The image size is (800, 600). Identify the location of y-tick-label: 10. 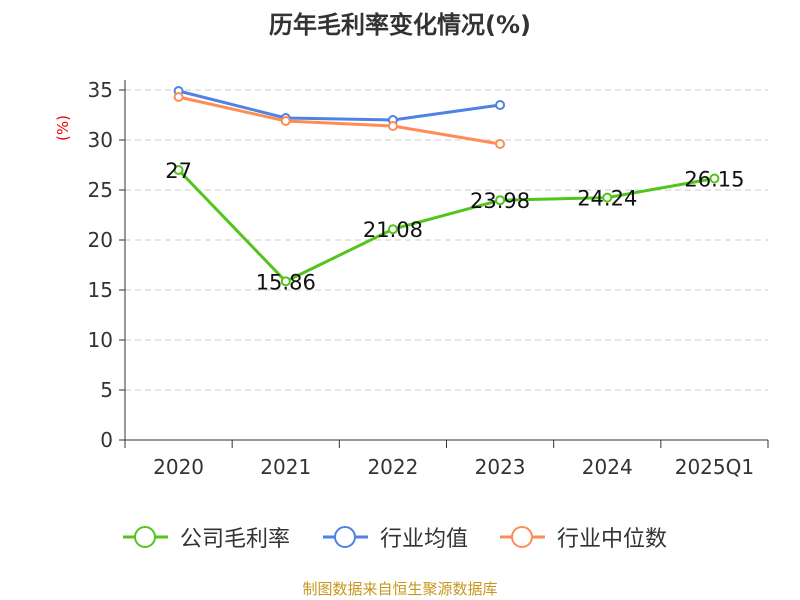
(100, 340).